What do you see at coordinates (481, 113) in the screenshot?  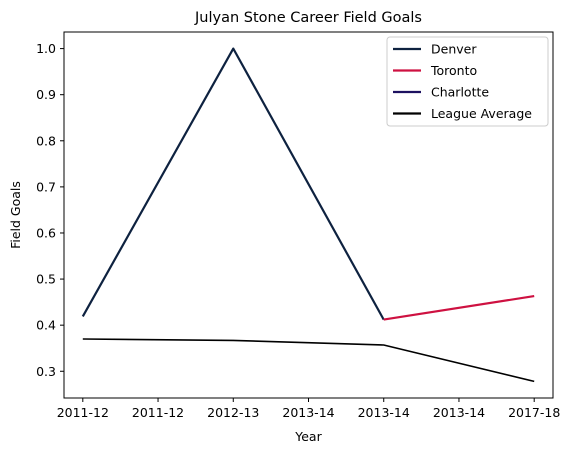 I see `legend-label-league-average: League Average` at bounding box center [481, 113].